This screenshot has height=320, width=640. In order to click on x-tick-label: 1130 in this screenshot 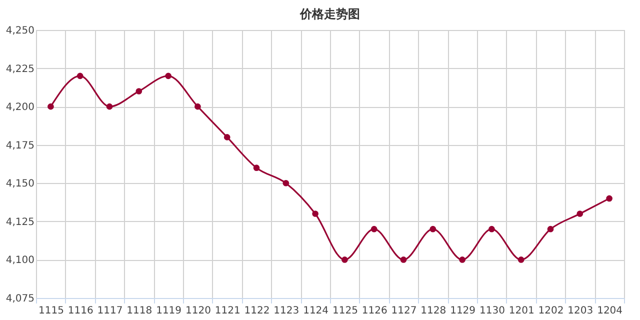, I will do `click(492, 311)`.